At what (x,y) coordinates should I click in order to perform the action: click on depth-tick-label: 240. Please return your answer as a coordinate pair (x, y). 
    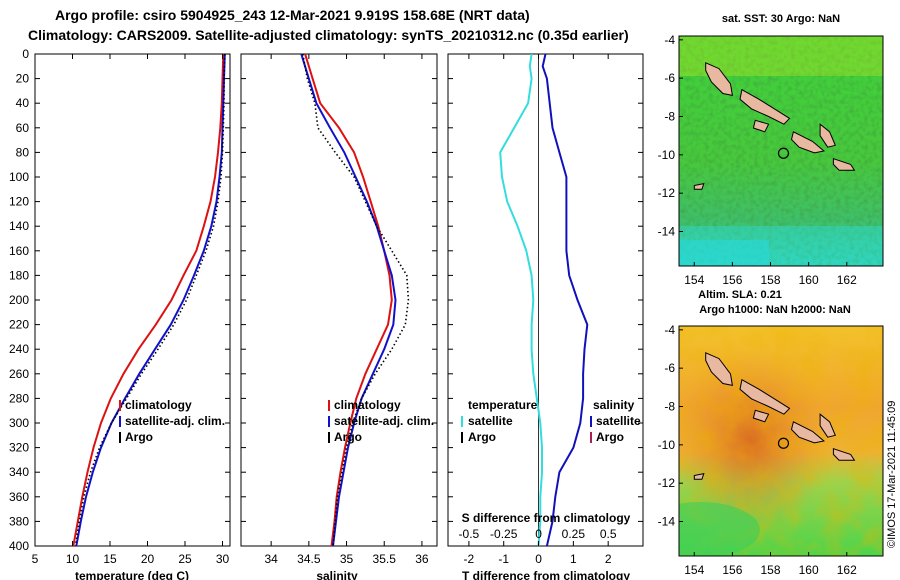
    Looking at the image, I should click on (19, 349).